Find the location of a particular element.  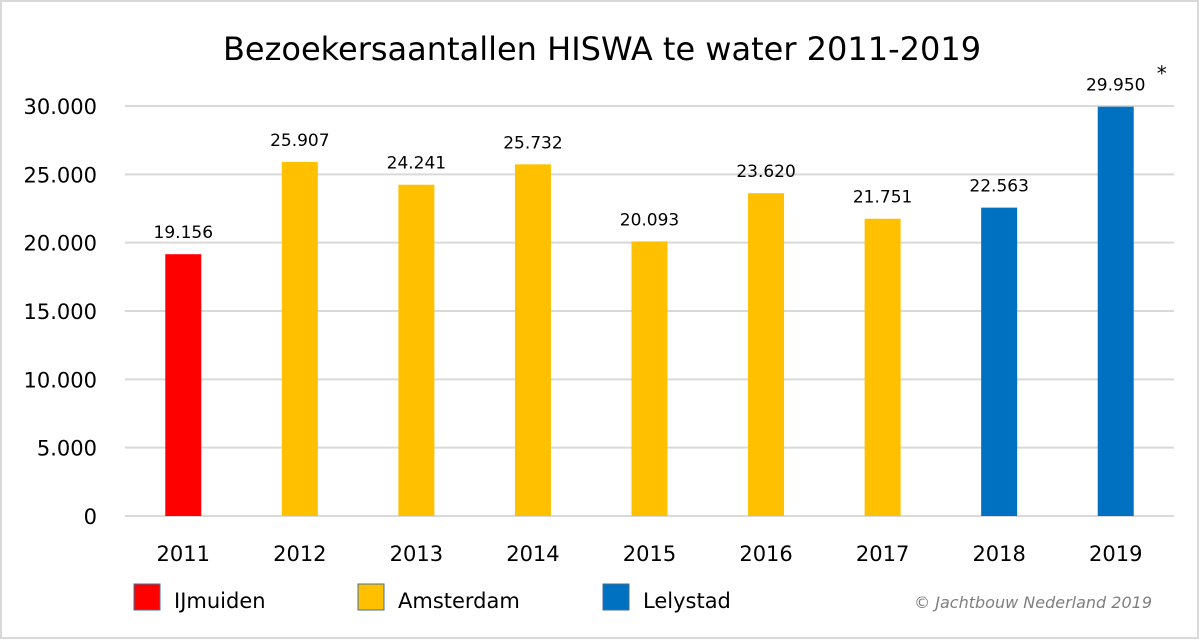

bar-2018 is located at coordinates (999, 361).